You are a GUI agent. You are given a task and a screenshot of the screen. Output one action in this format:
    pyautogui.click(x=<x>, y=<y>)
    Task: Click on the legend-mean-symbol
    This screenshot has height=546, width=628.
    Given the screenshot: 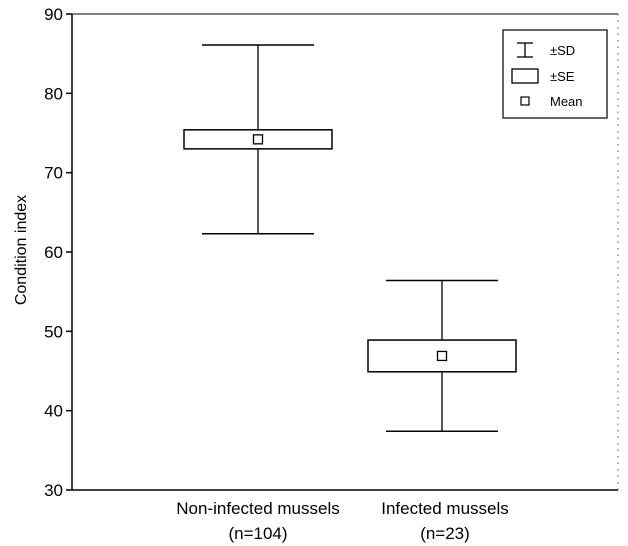 What is the action you would take?
    pyautogui.click(x=525, y=101)
    